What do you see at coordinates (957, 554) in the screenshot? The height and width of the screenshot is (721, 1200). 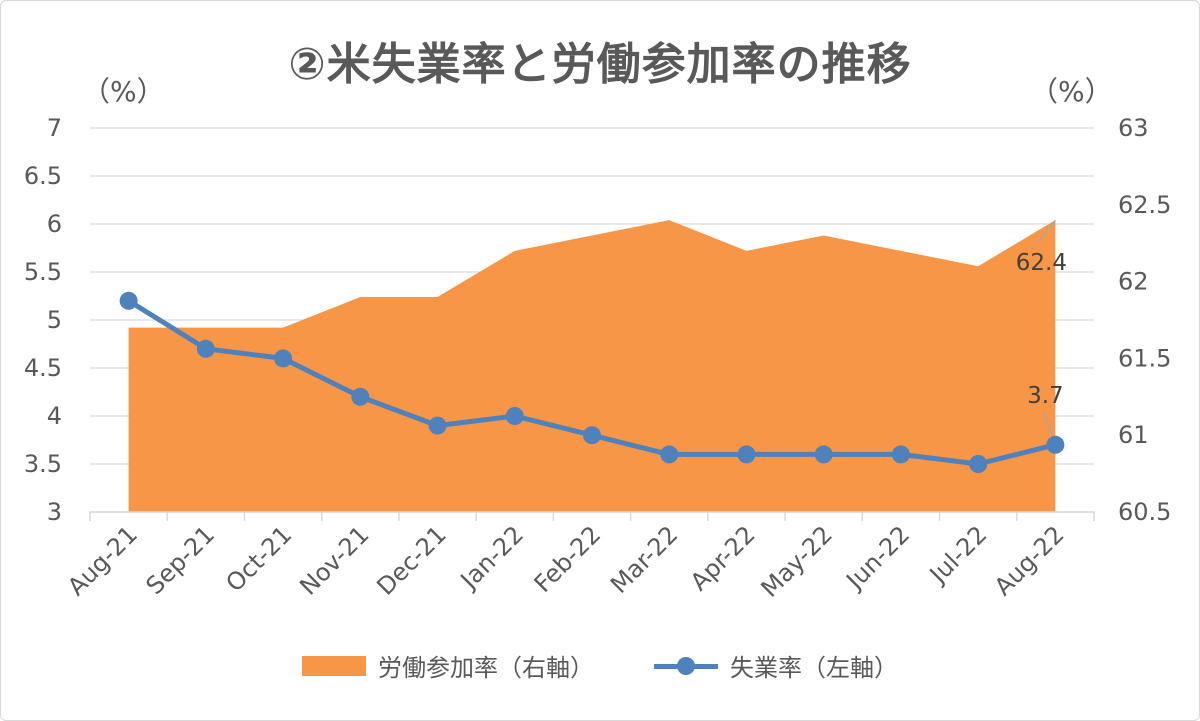 I see `x-tick-label: Jul-22` at bounding box center [957, 554].